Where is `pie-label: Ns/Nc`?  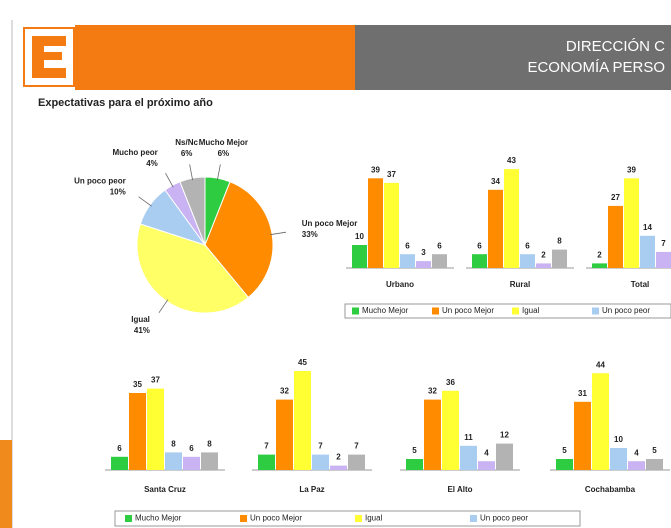 pie-label: Ns/Nc is located at coordinates (186, 142).